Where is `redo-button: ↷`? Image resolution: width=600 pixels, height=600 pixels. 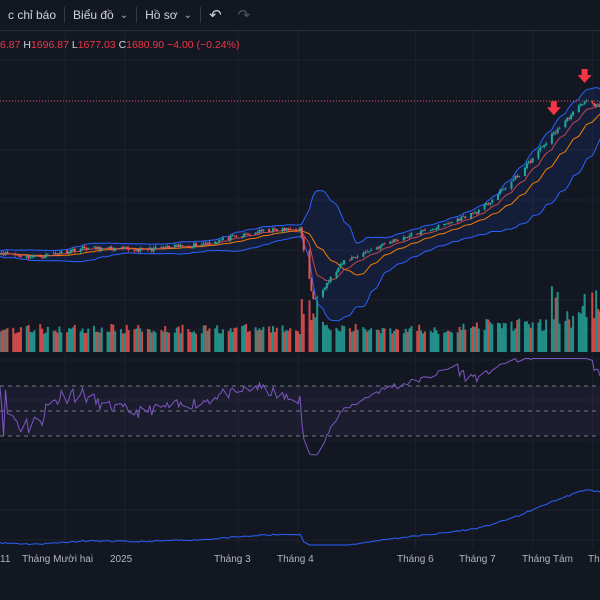
redo-button: ↷ is located at coordinates (244, 15).